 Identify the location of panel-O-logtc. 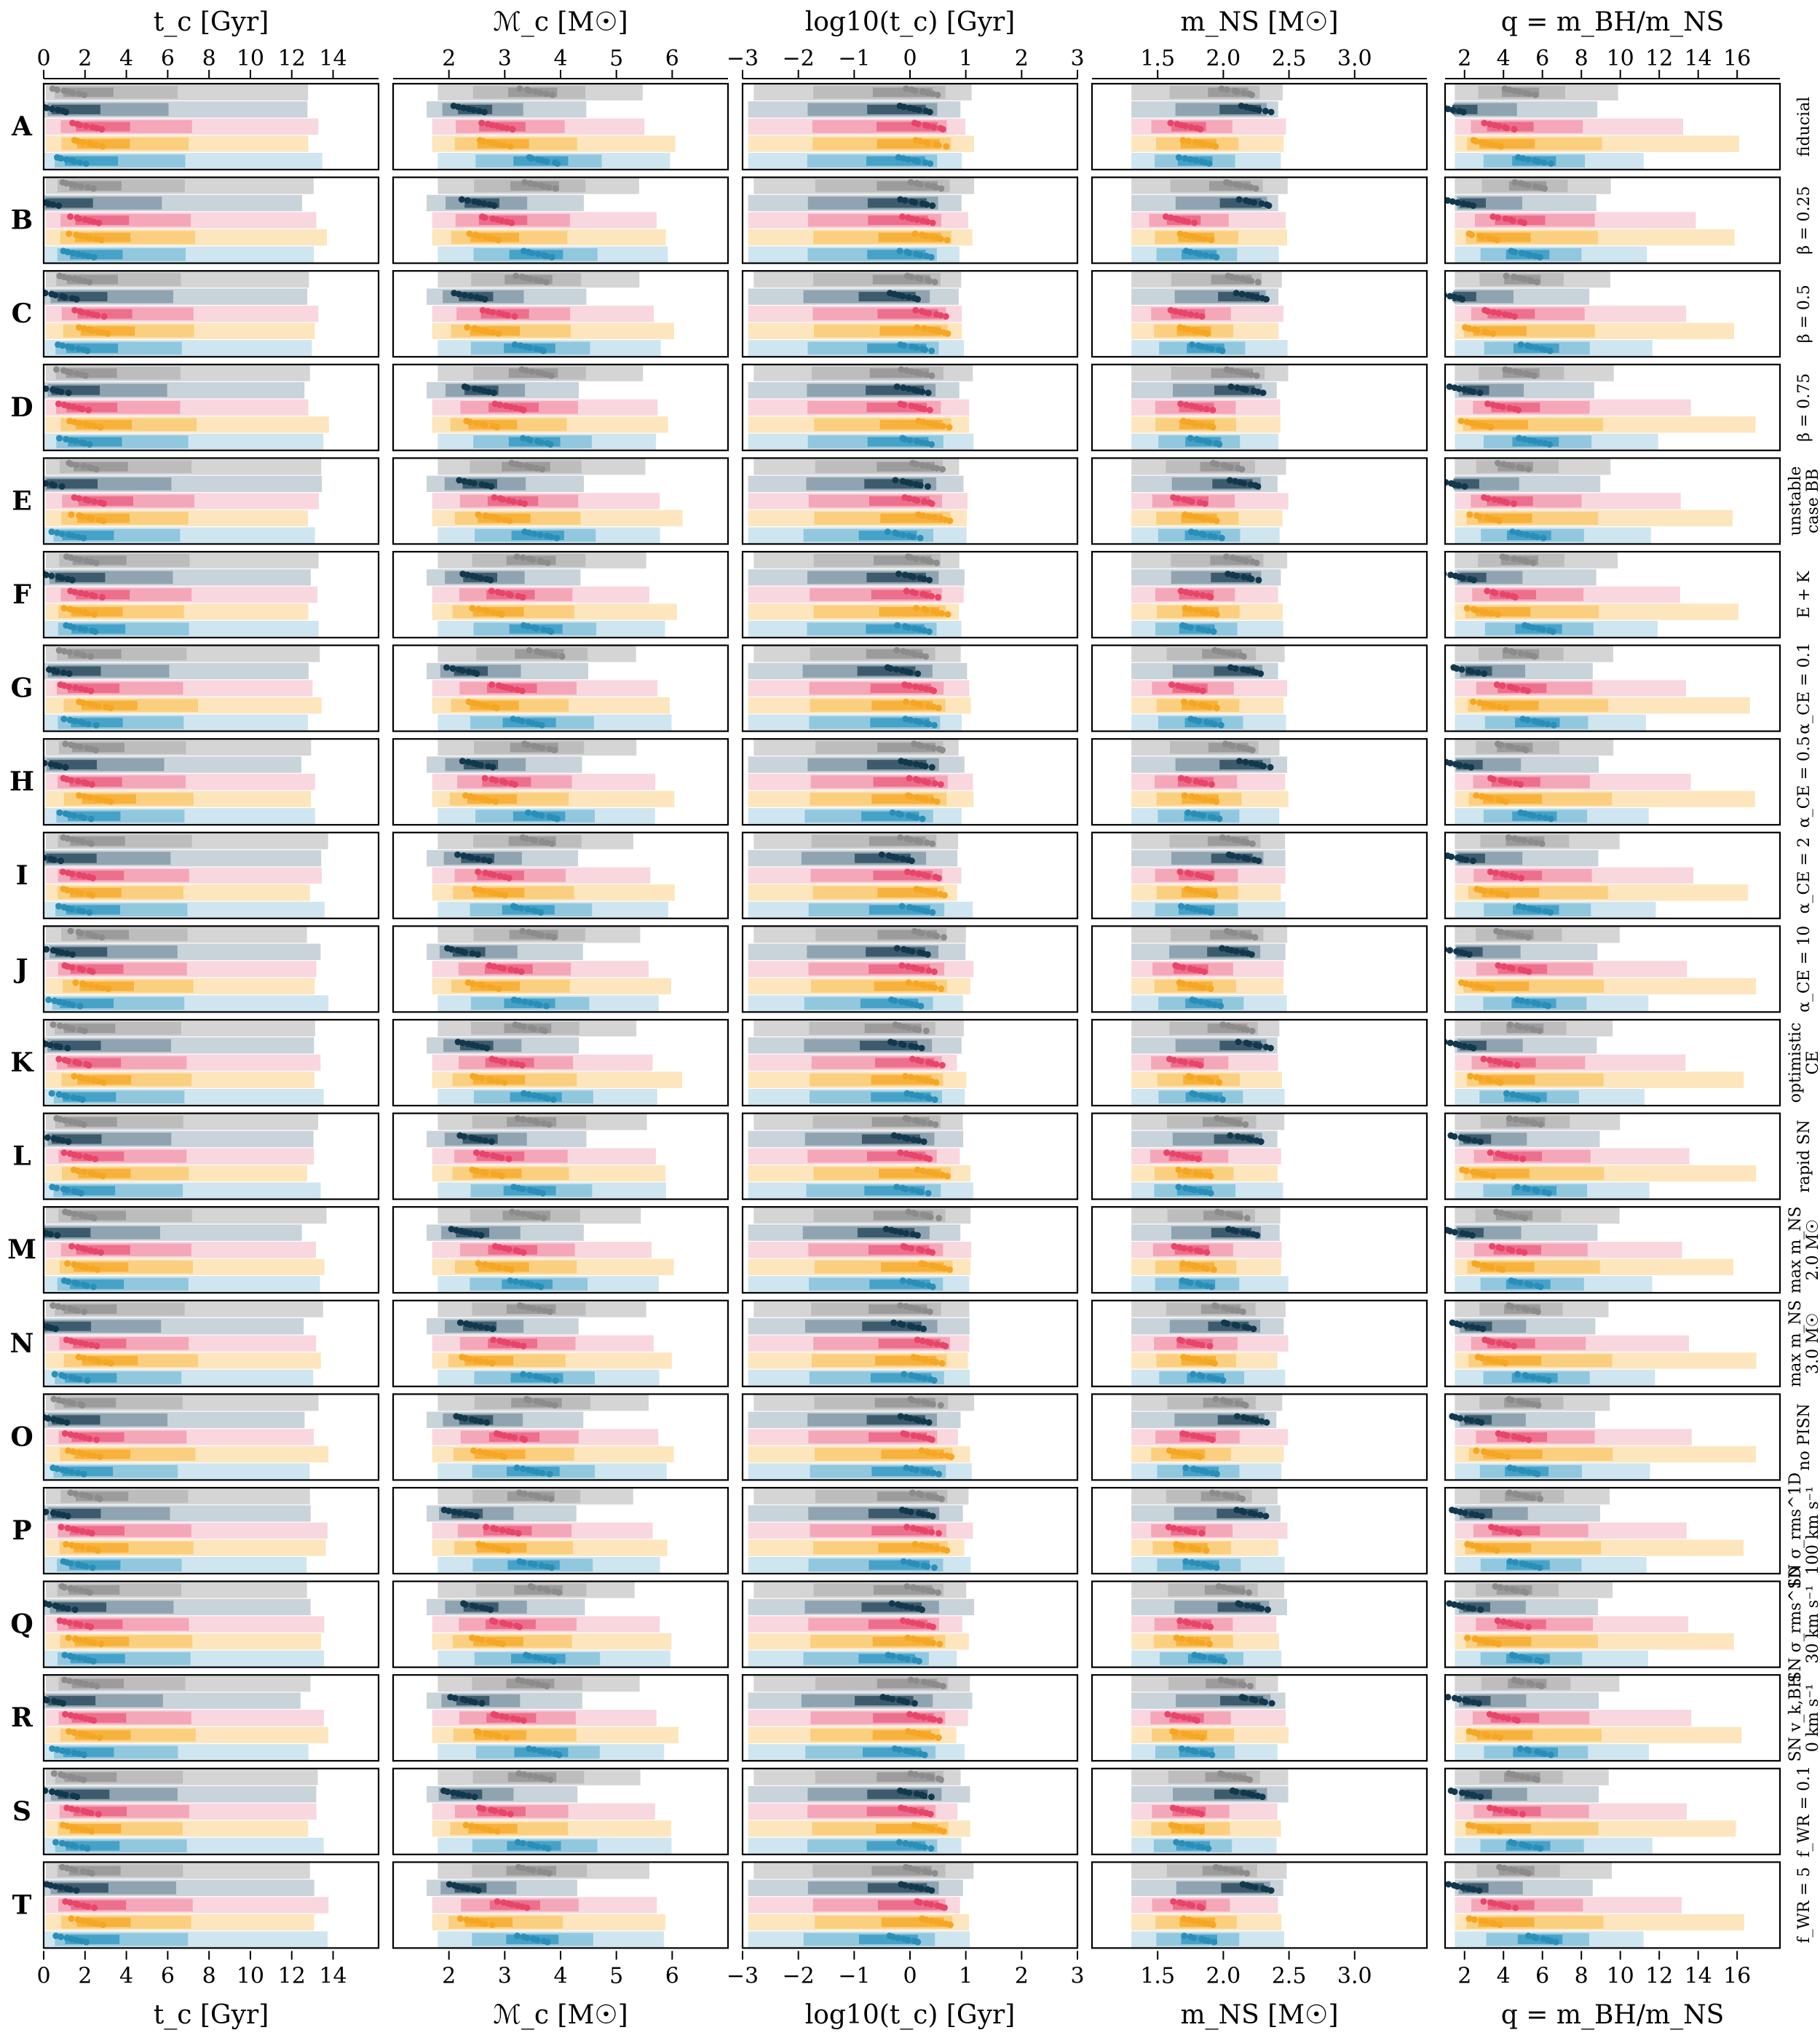
(910, 1437).